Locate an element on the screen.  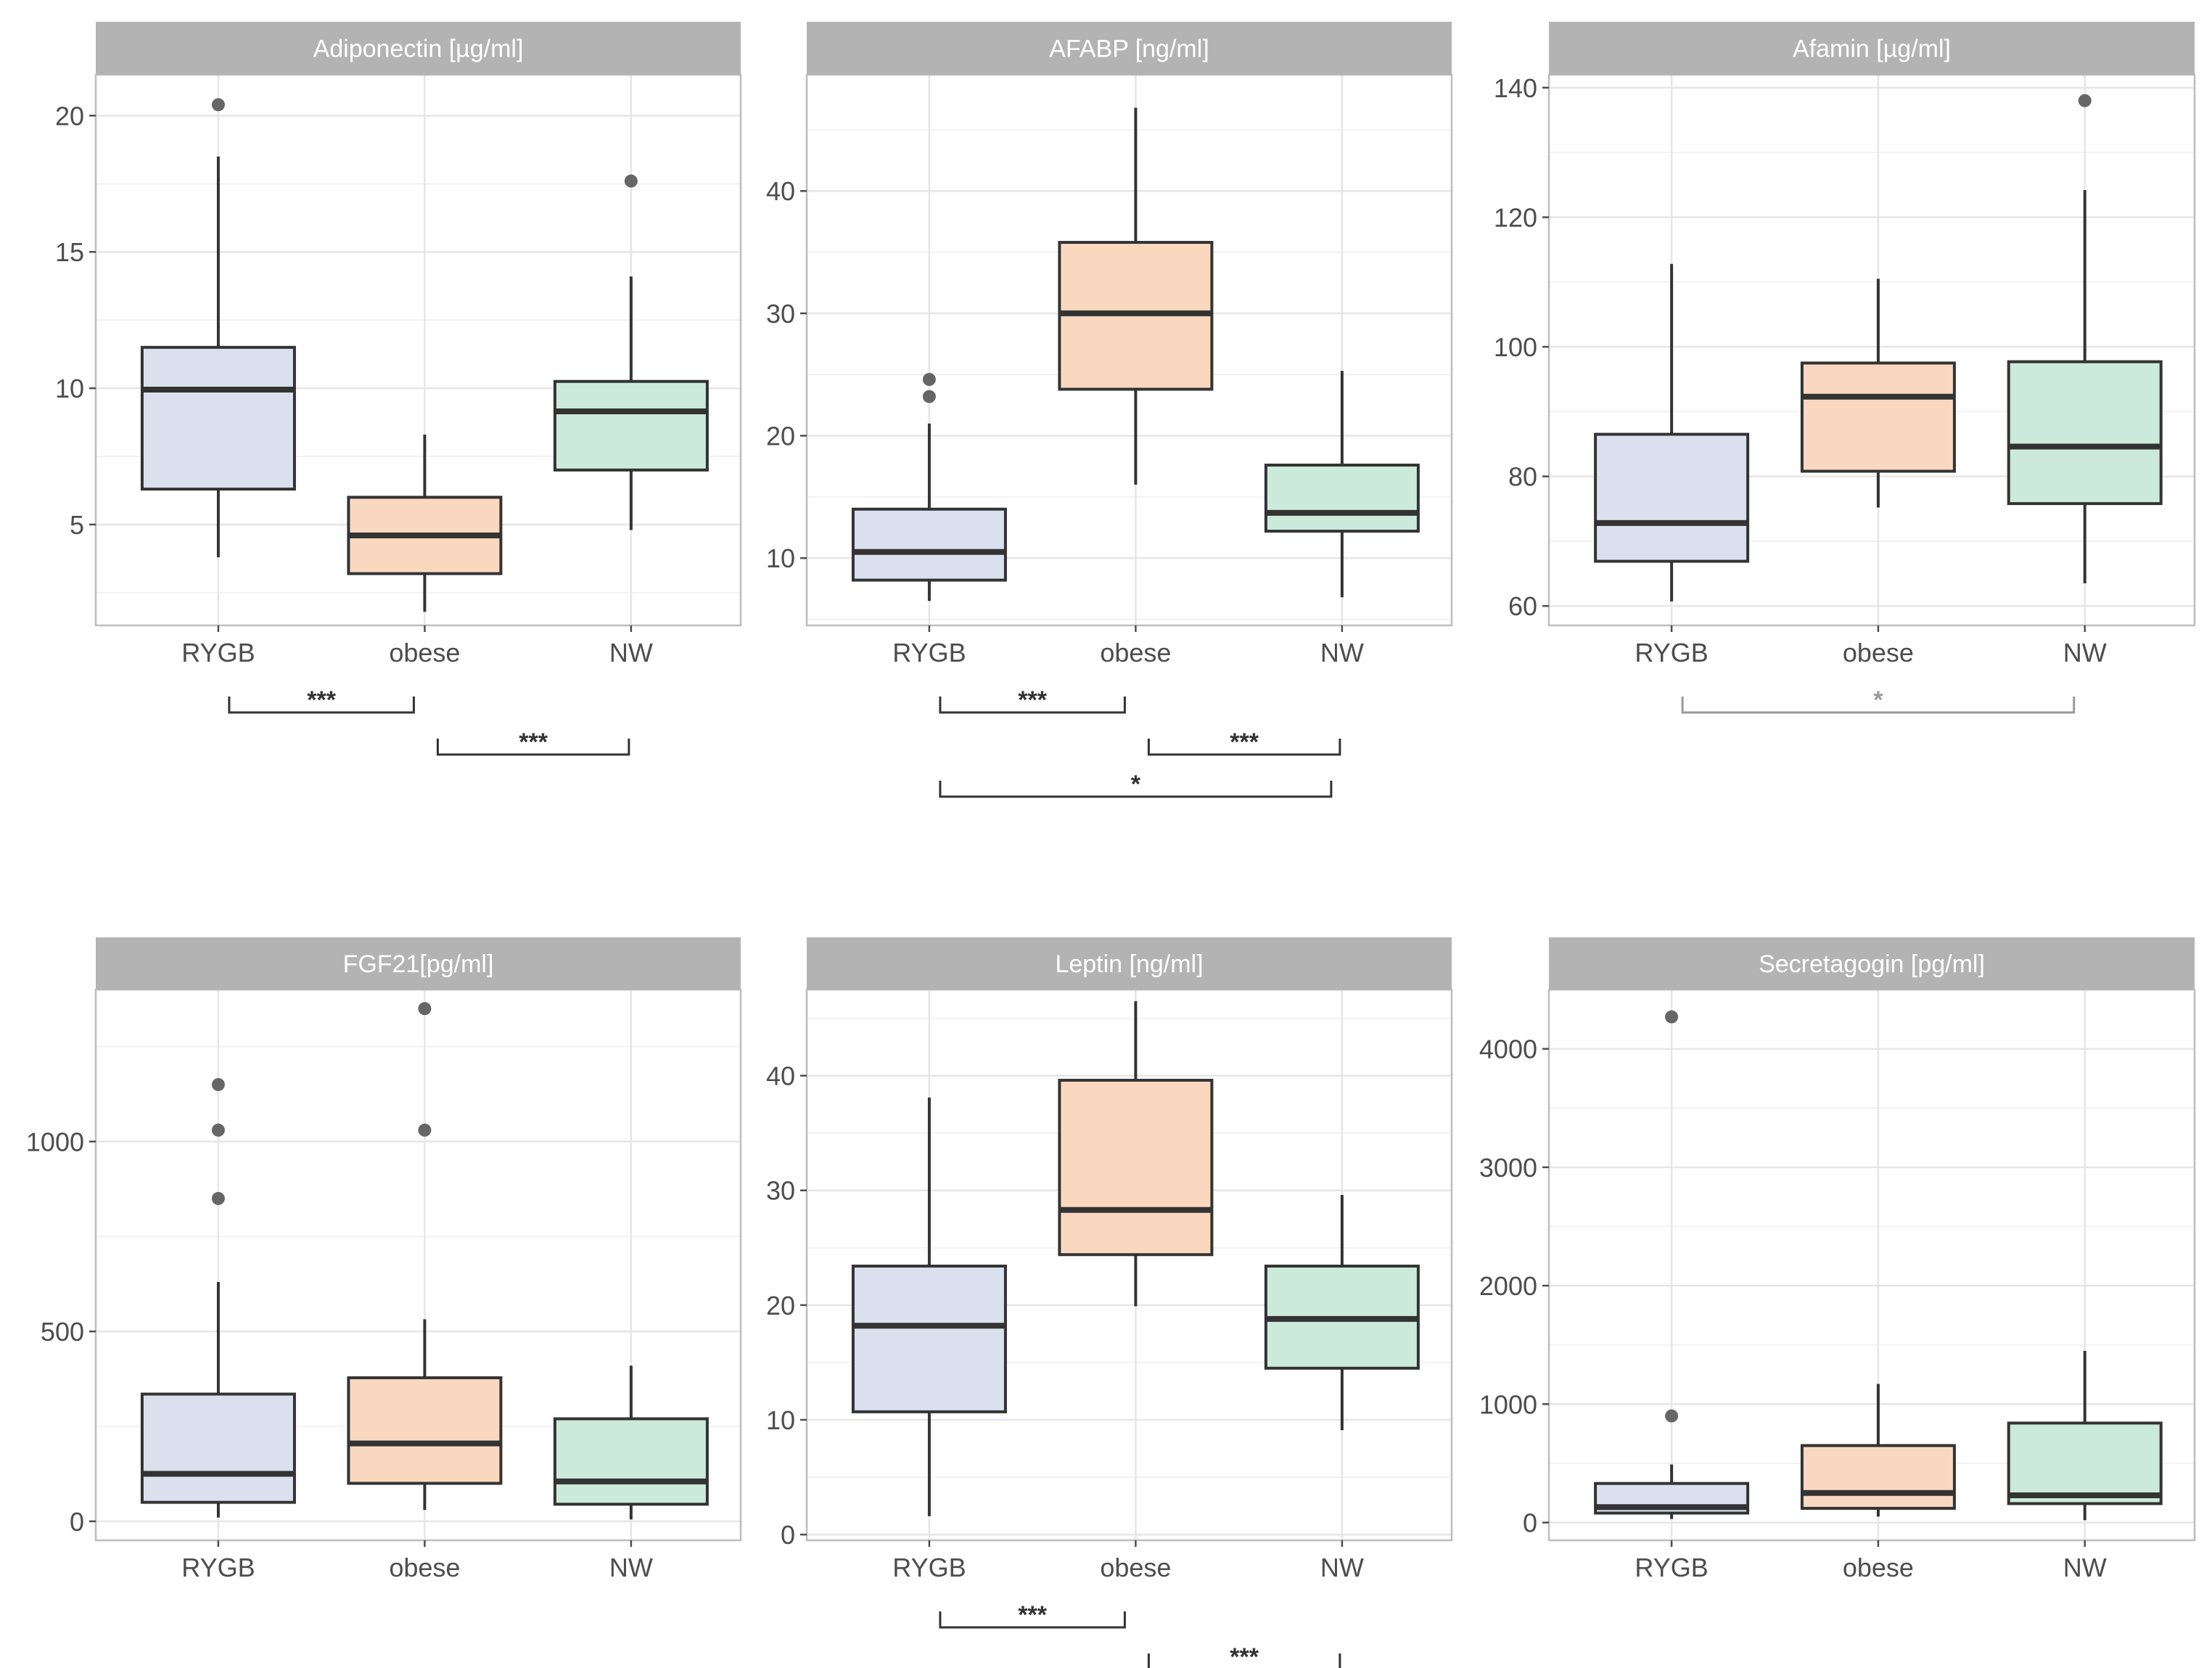
y-tick-label: 500 is located at coordinates (62, 1332).